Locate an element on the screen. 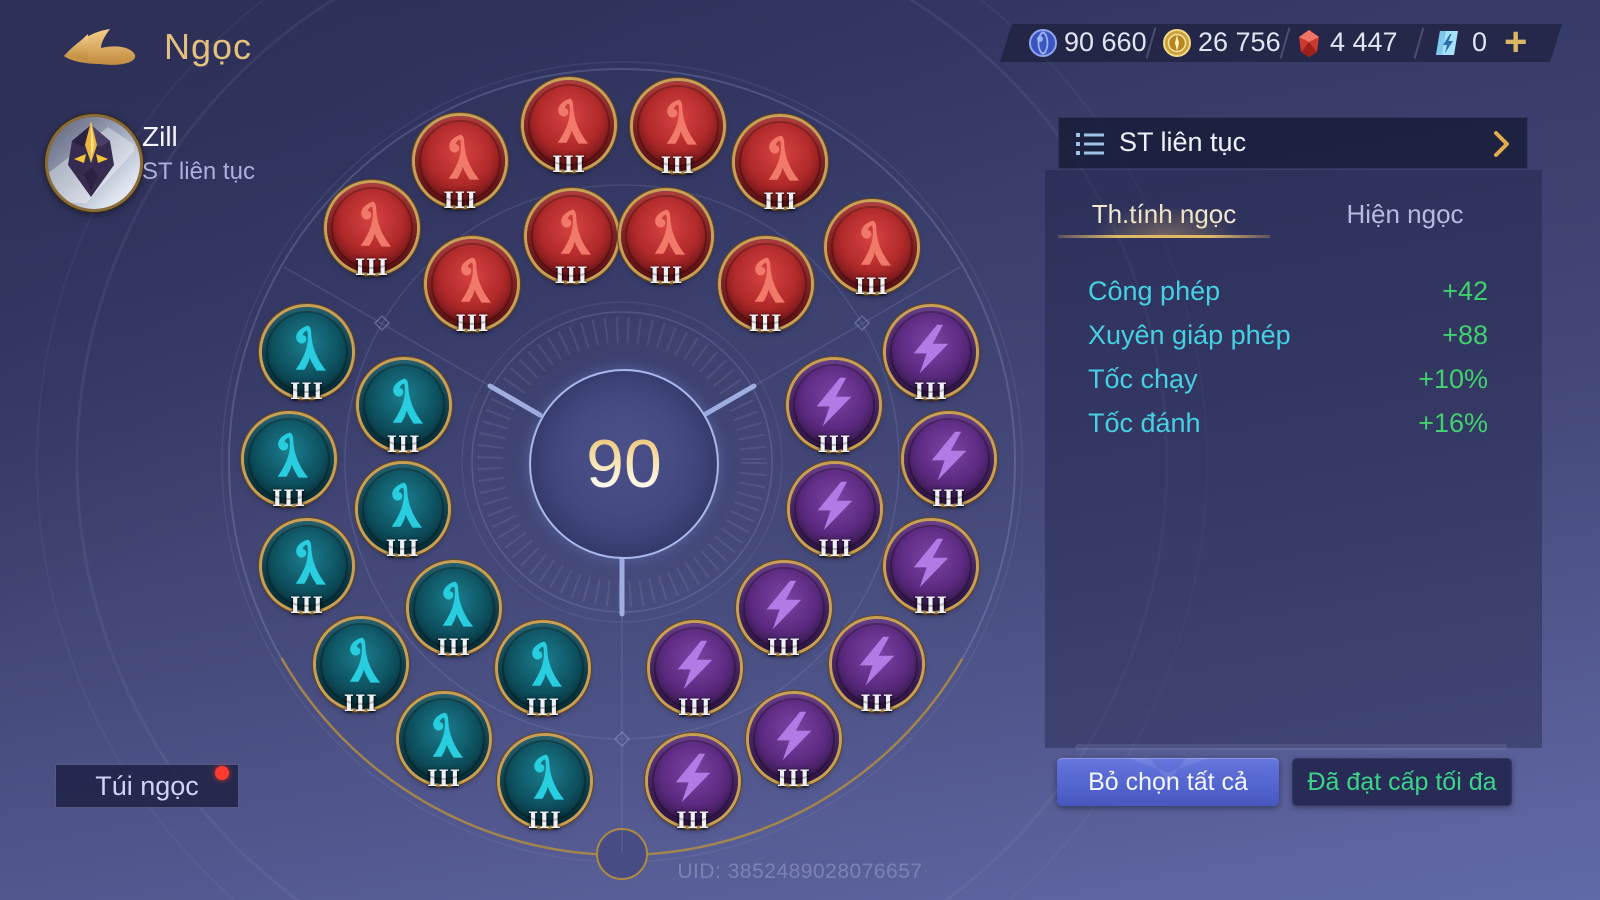  add-currency-button: + is located at coordinates (1516, 42).